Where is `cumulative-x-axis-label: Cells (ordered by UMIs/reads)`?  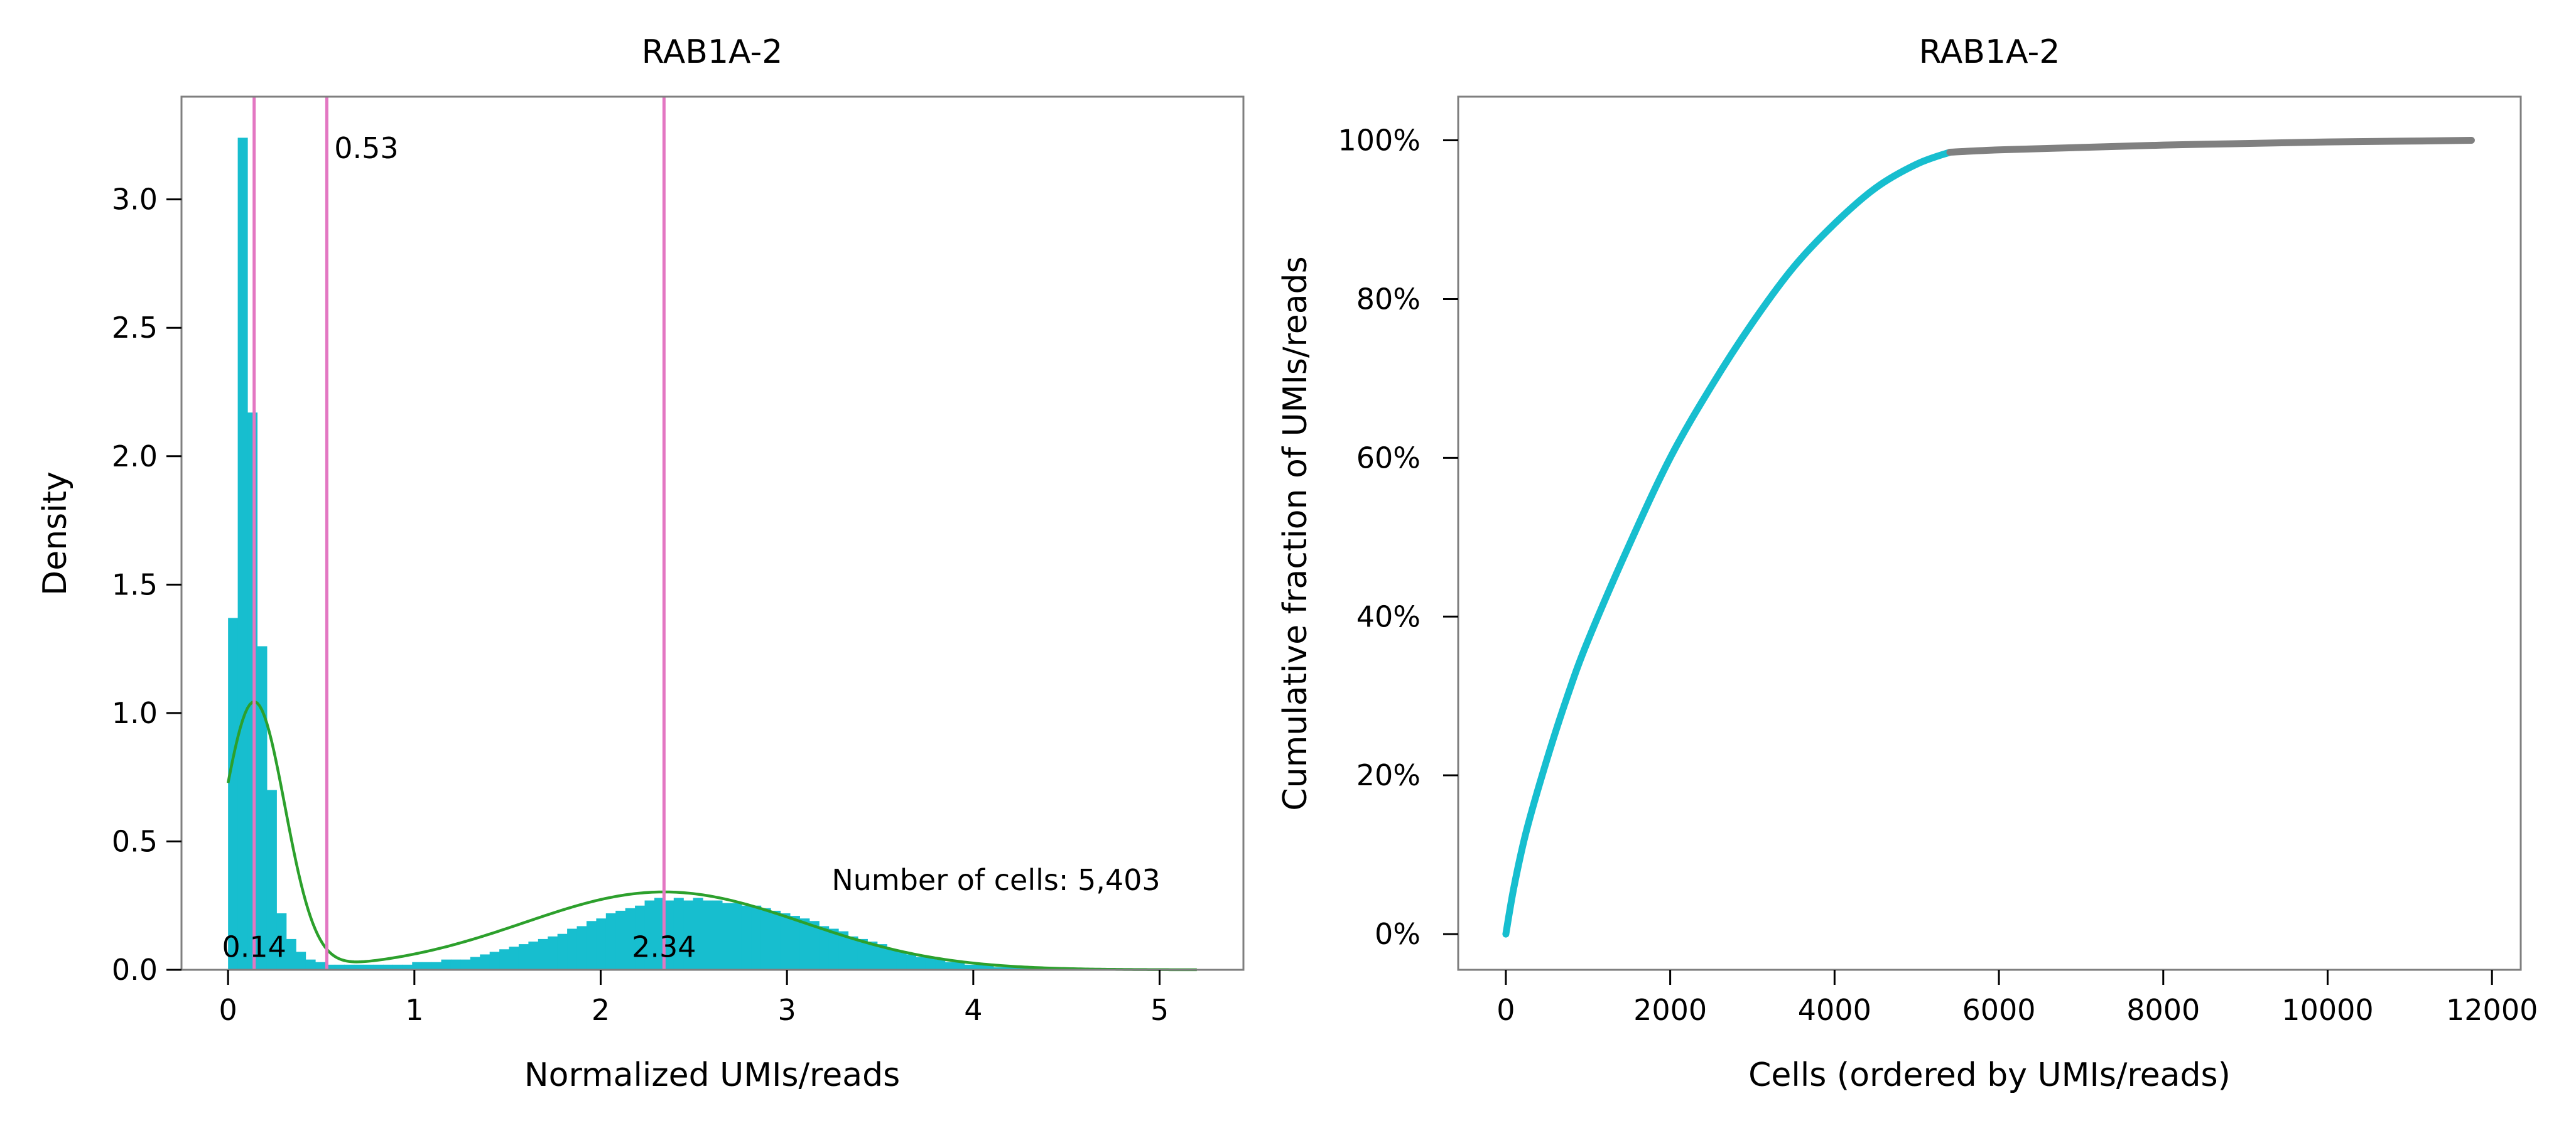 cumulative-x-axis-label: Cells (ordered by UMIs/reads) is located at coordinates (1989, 1075).